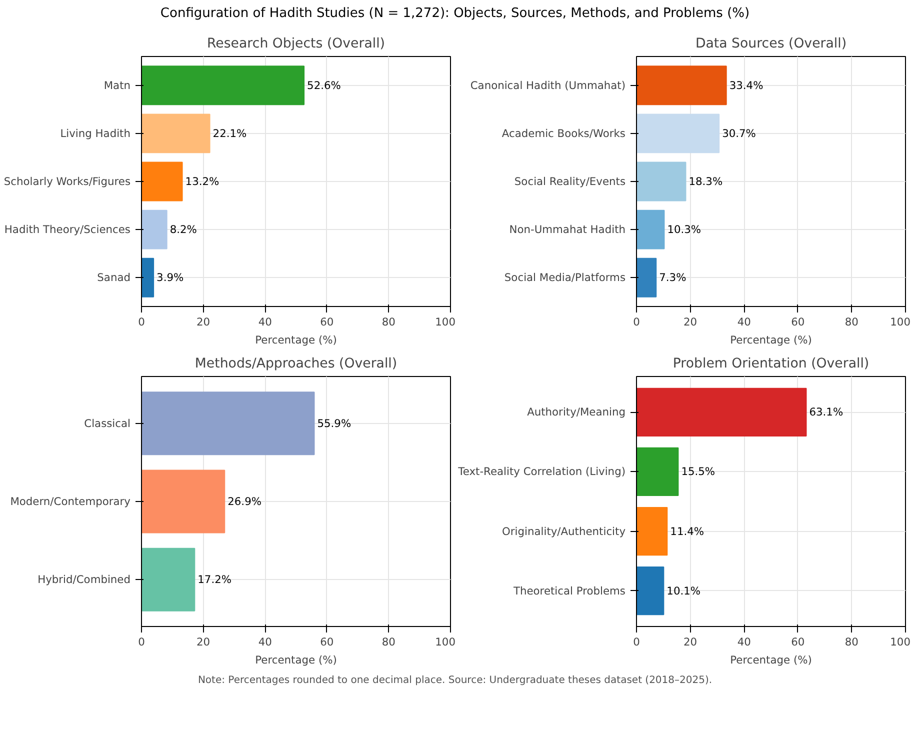 The width and height of the screenshot is (921, 733). What do you see at coordinates (84, 579) in the screenshot?
I see `y-tick-label: Hybrid/Combined` at bounding box center [84, 579].